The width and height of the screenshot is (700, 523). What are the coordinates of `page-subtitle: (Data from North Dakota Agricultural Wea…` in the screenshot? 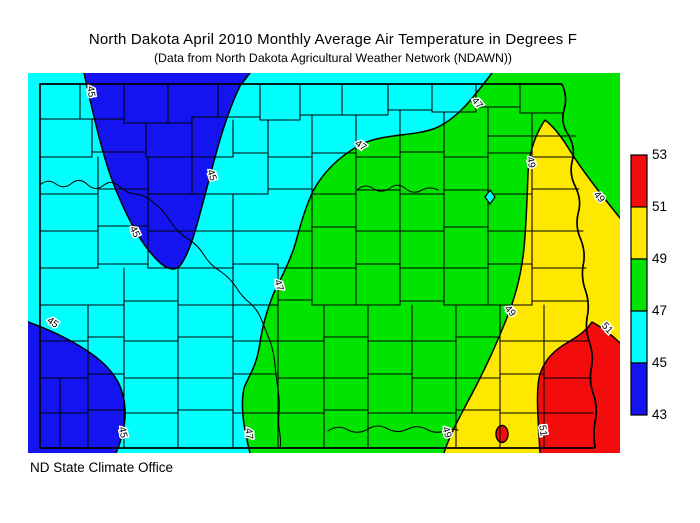 It's located at (333, 58).